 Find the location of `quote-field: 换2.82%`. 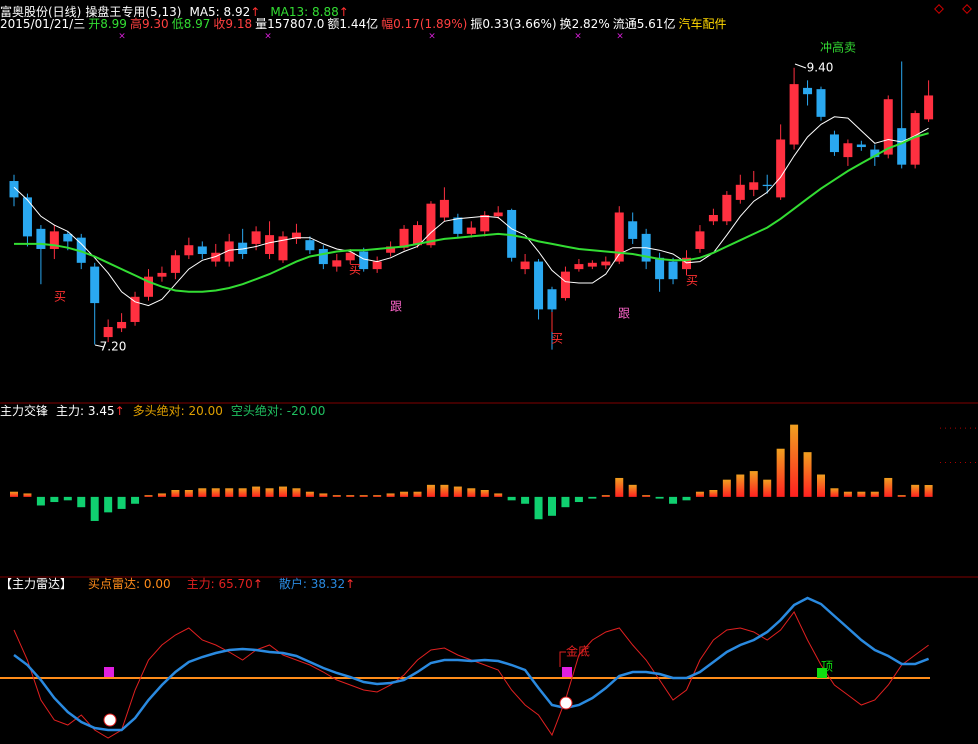

quote-field: 换2.82% is located at coordinates (584, 24).